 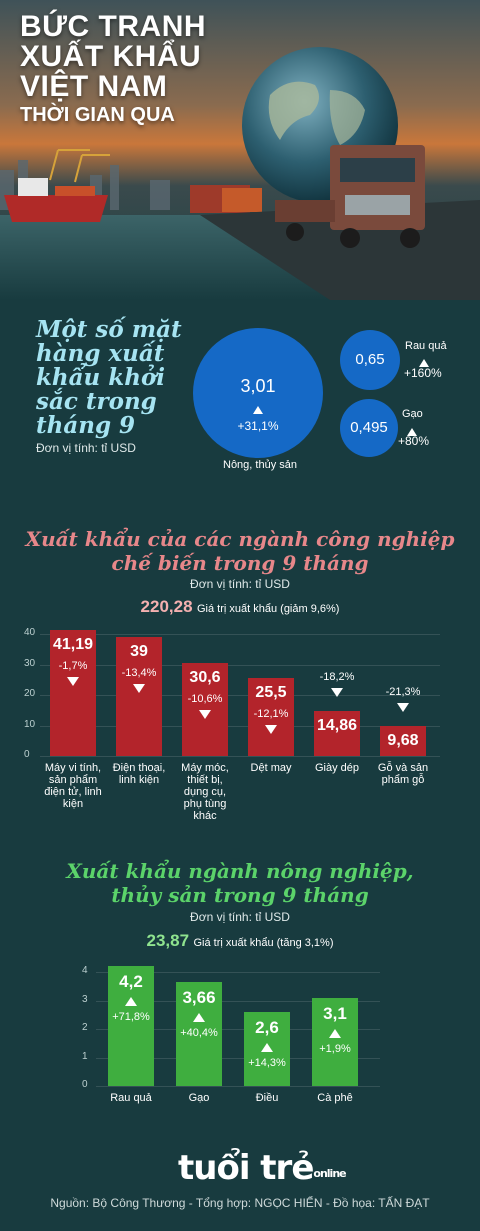 I want to click on section2-unit: Đơn vị tính: tỉ USD, so click(x=240, y=584).